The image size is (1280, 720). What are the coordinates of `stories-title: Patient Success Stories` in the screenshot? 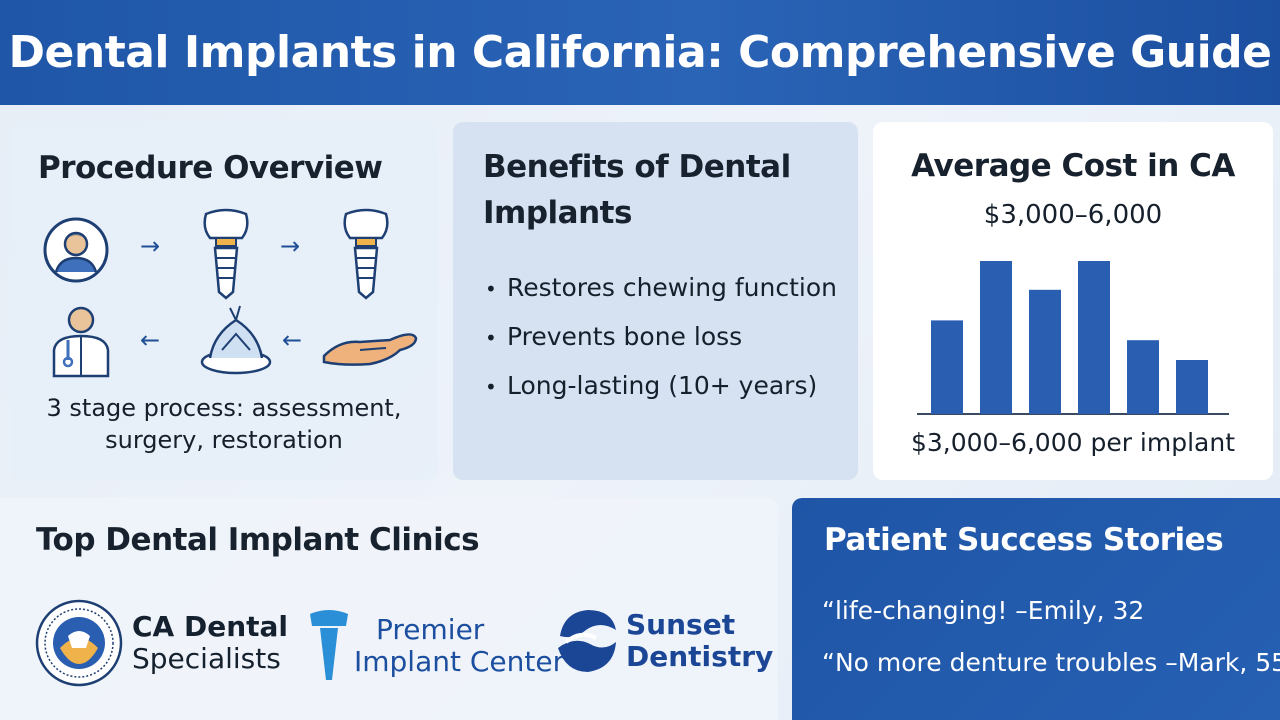 It's located at (1024, 540).